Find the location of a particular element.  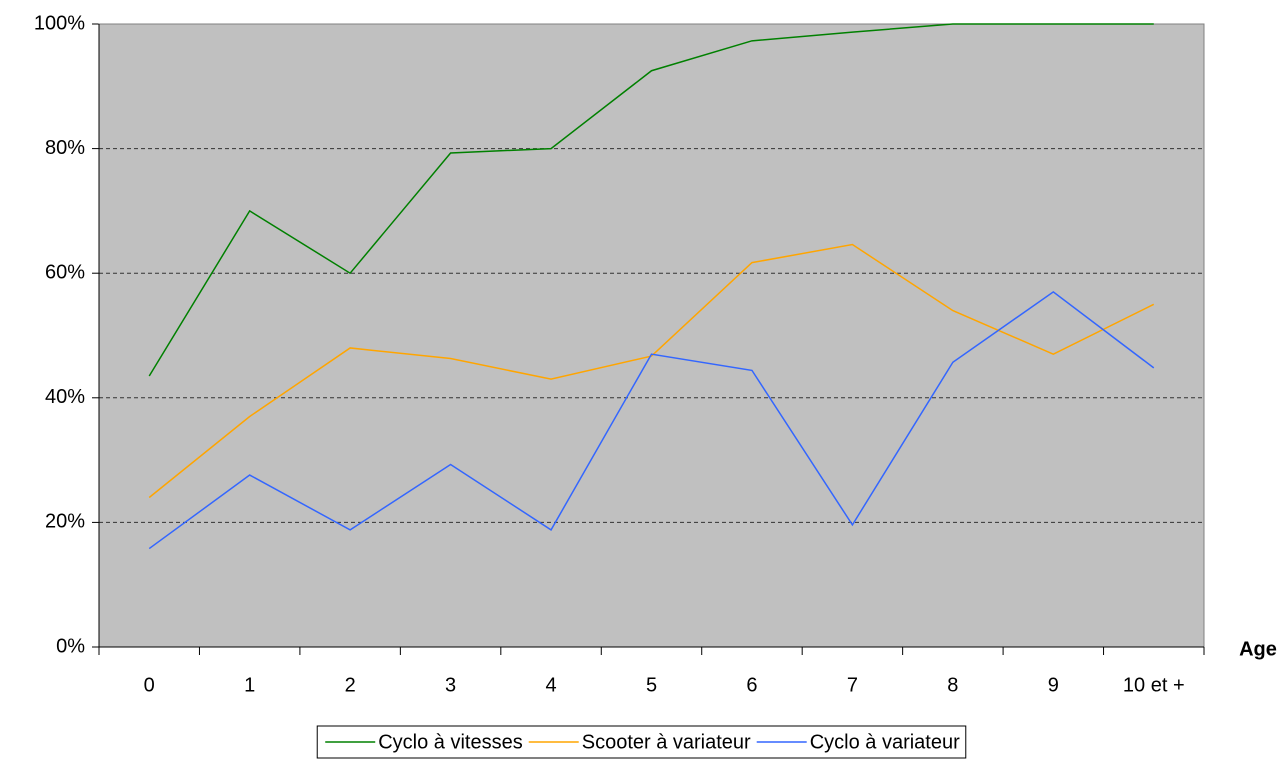

x-tick-label: 1 is located at coordinates (249, 685).